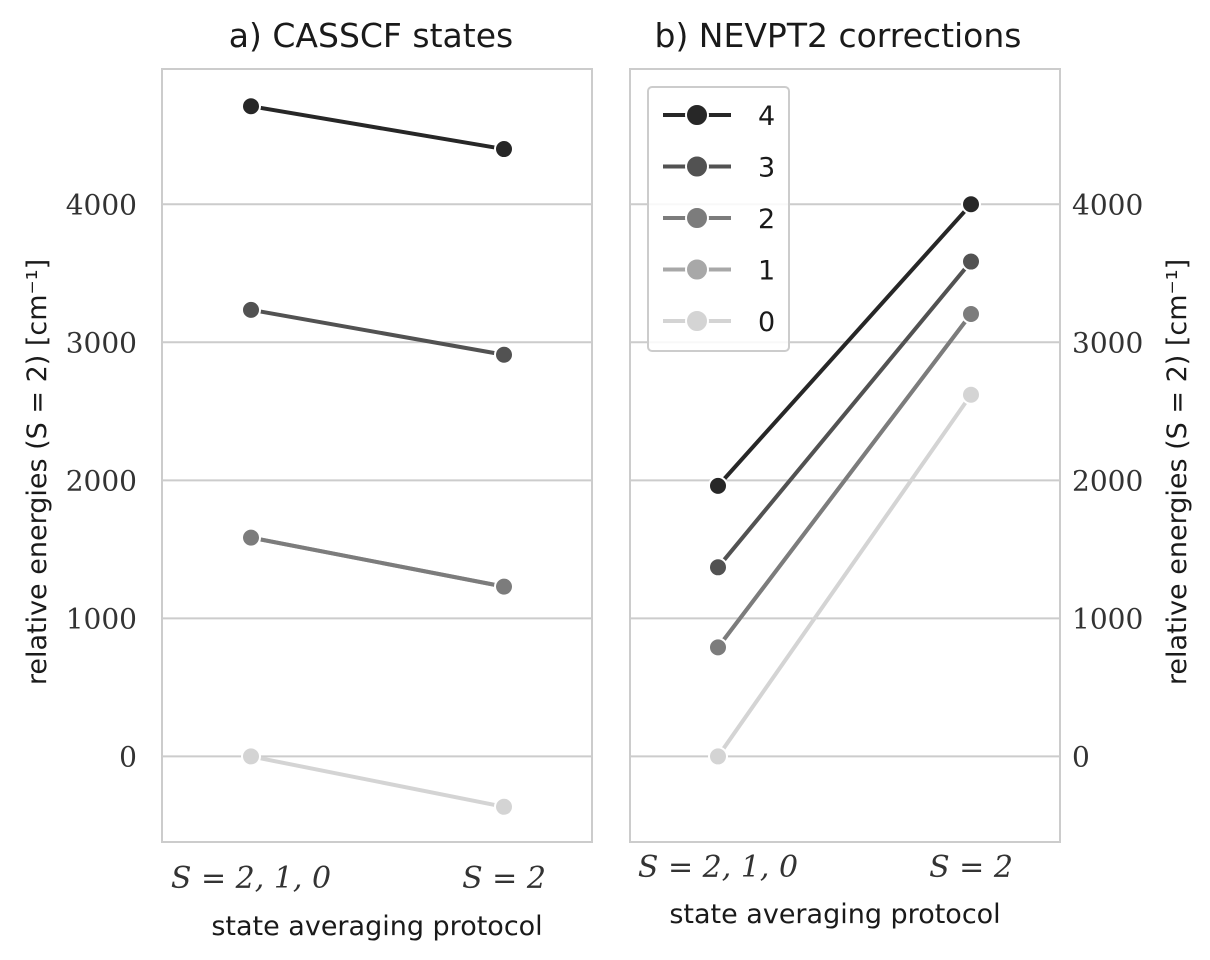 The height and width of the screenshot is (960, 1210). I want to click on y-tick-labels-a: 0 1000 2000 3000 4000, so click(101, 480).